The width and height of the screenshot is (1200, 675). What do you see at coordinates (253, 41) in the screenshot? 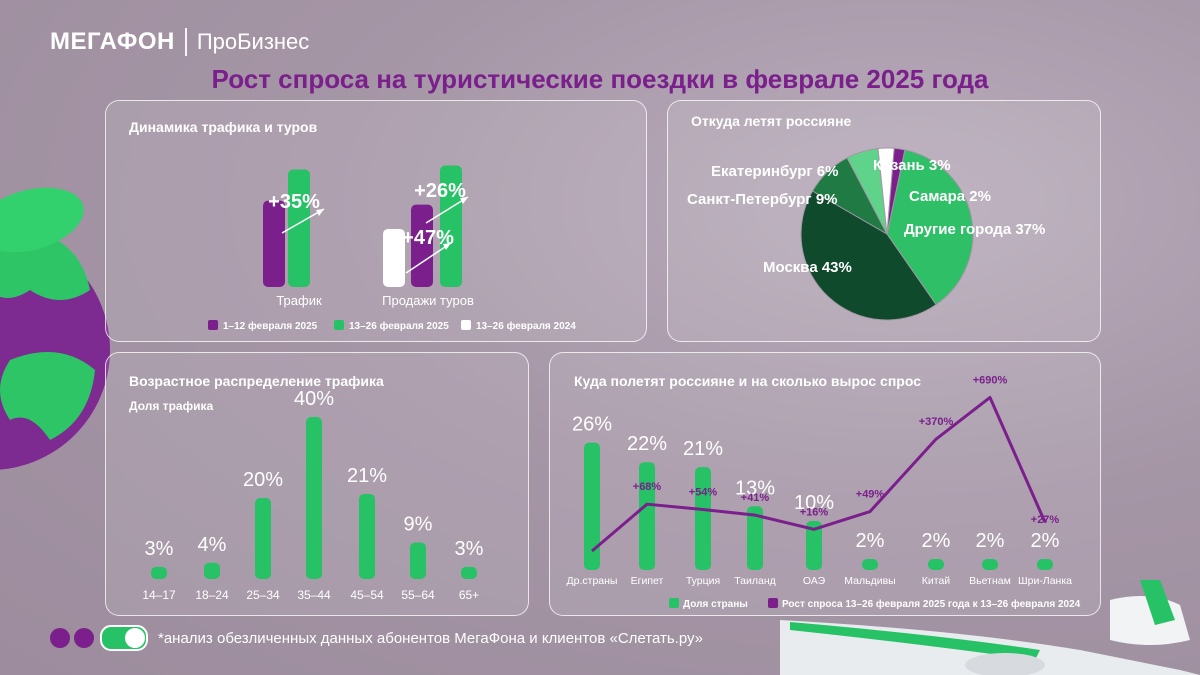
I see `brand-product: ПроБизнес` at bounding box center [253, 41].